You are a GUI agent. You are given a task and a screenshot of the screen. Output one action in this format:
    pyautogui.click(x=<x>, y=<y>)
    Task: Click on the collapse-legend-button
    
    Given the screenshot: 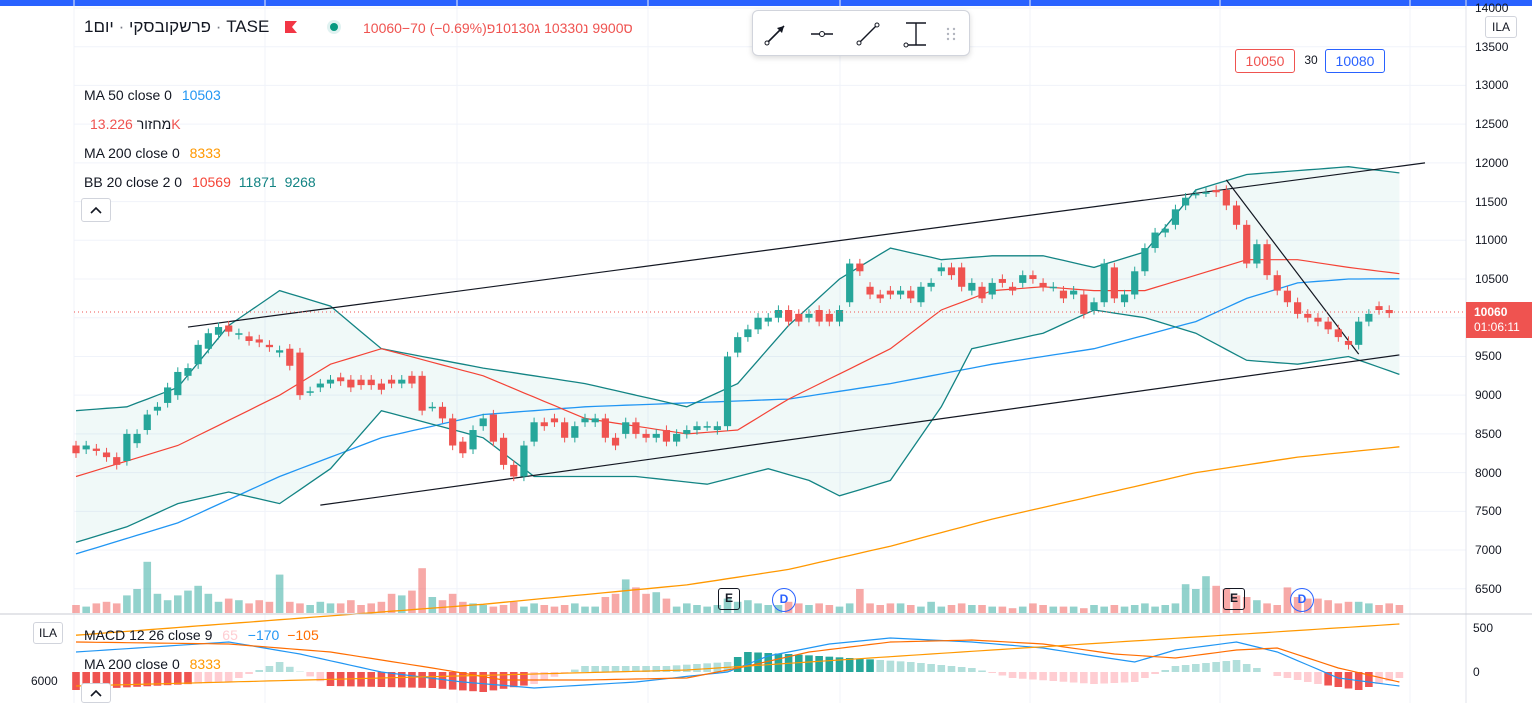 What is the action you would take?
    pyautogui.click(x=96, y=210)
    